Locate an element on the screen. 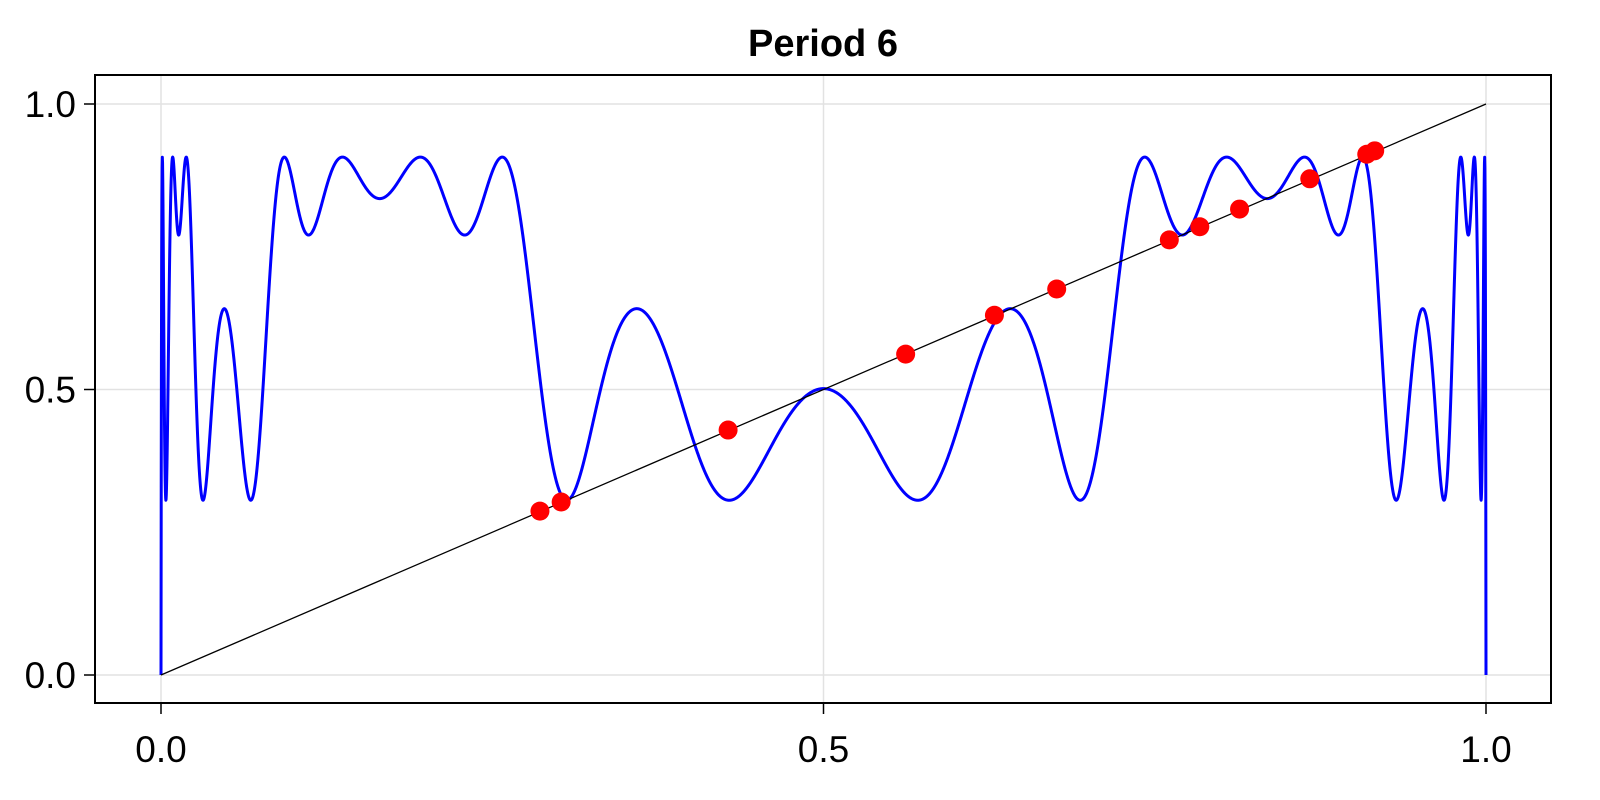  x-axis: 0.0 0.5 1.0 is located at coordinates (823, 736).